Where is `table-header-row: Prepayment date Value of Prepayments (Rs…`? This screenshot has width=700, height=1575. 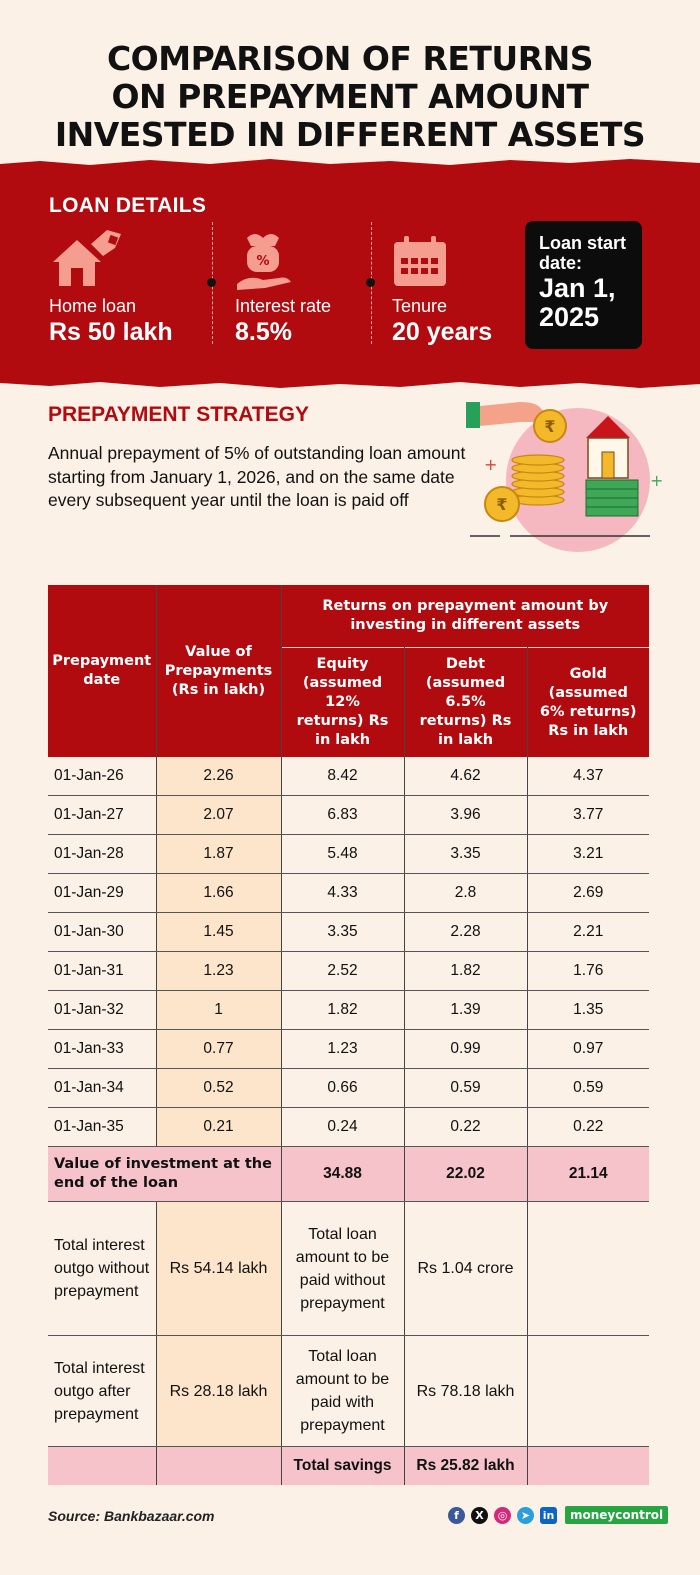
table-header-row: Prepayment date Value of Prepayments (Rs… is located at coordinates (348, 671).